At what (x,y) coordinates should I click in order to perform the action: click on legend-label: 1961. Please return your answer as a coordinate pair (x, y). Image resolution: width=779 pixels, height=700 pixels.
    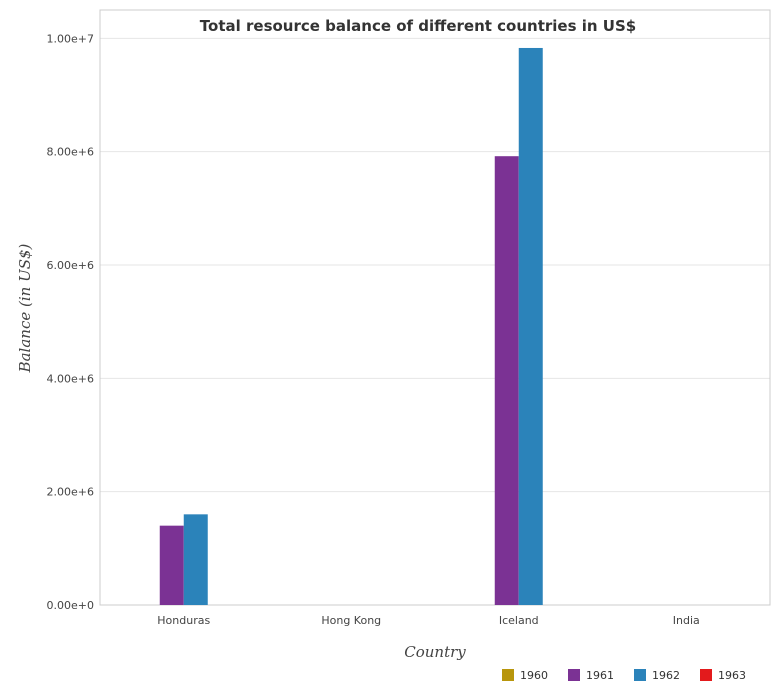
    Looking at the image, I should click on (600, 675).